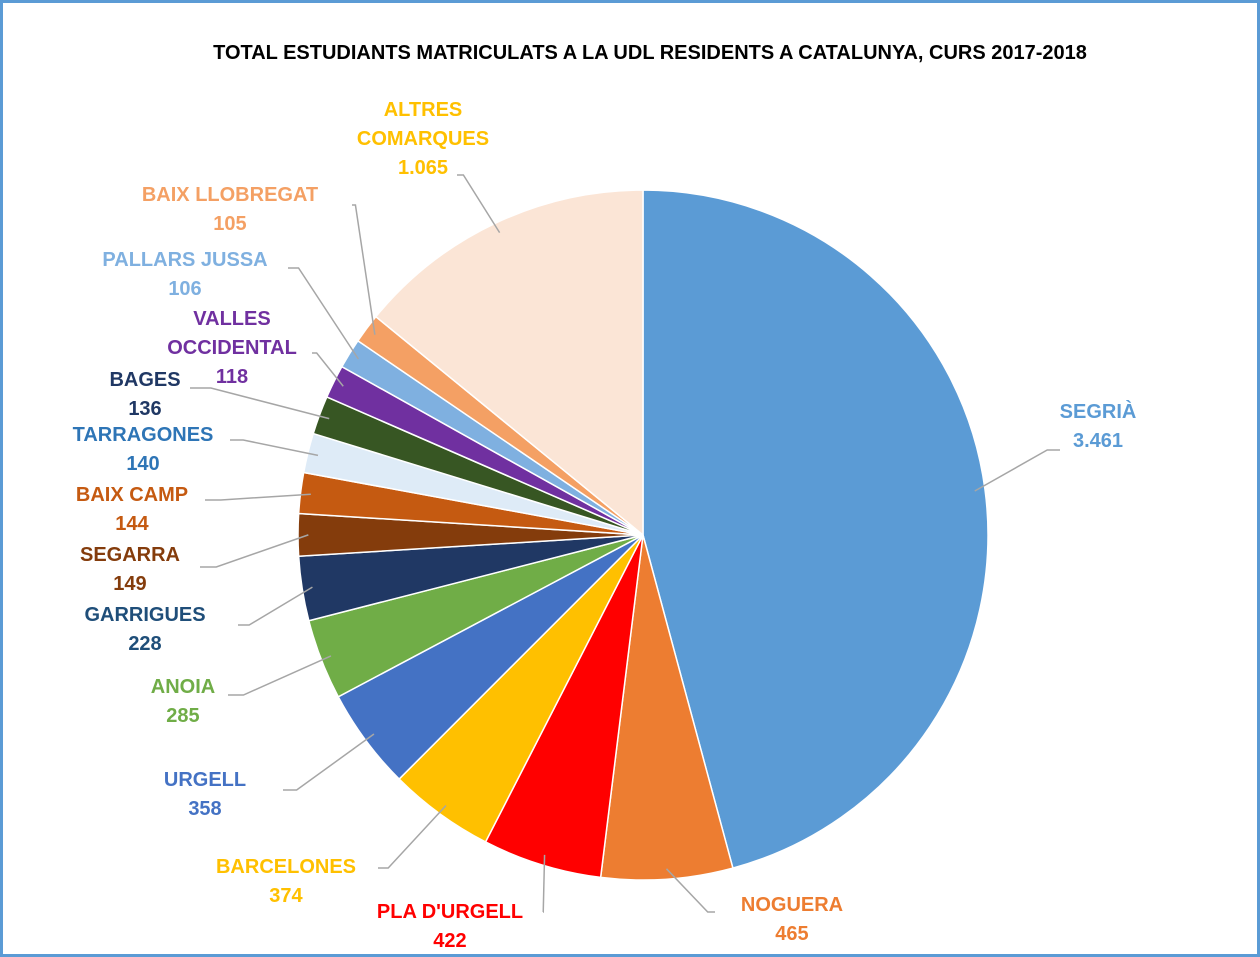  I want to click on data-label: NOGUERA 465, so click(792, 920).